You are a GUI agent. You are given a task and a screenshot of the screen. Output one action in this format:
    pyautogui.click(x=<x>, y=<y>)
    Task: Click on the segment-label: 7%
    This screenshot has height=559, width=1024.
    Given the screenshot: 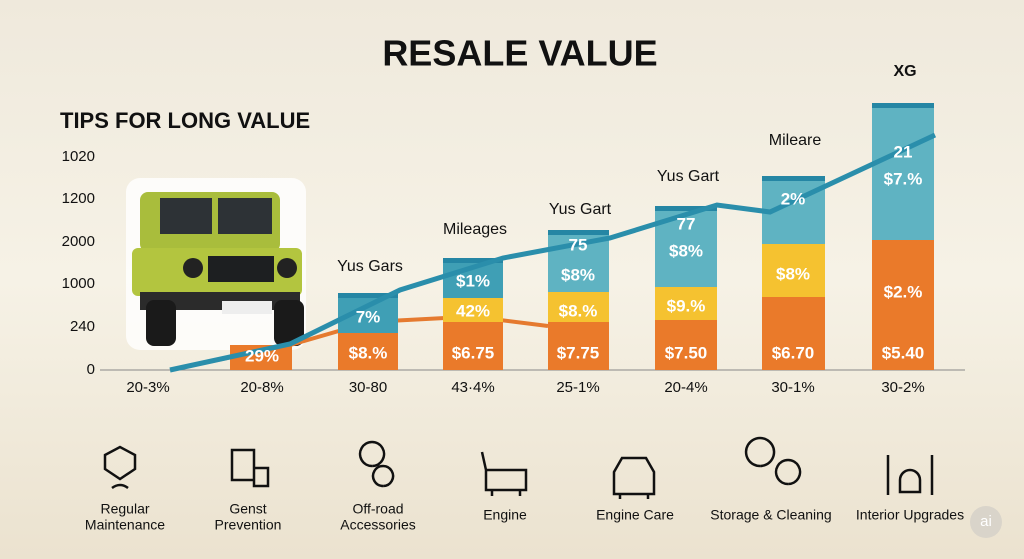 What is the action you would take?
    pyautogui.click(x=368, y=316)
    